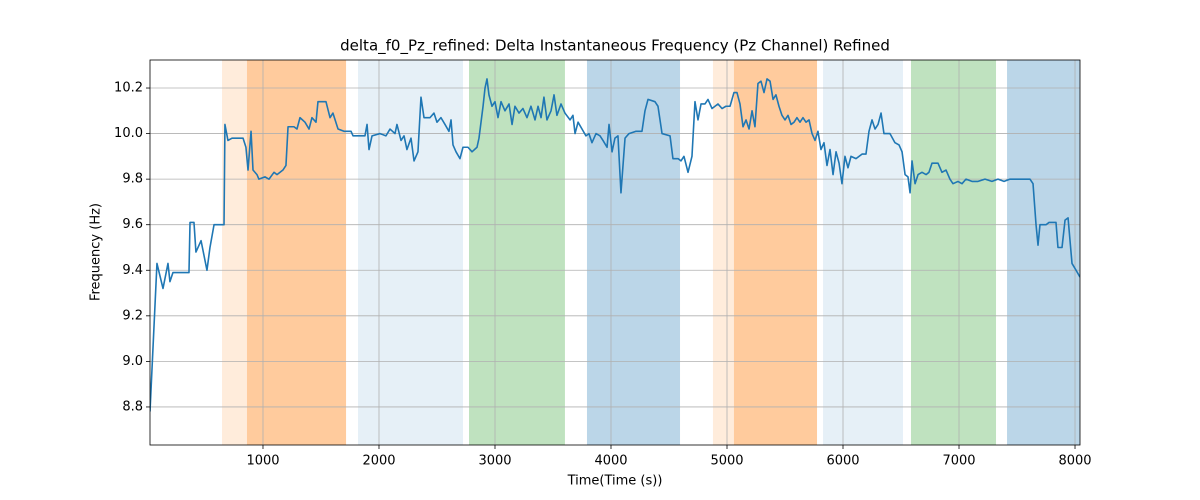 Image resolution: width=1200 pixels, height=500 pixels. What do you see at coordinates (128, 133) in the screenshot?
I see `y-tick-label: 10.0` at bounding box center [128, 133].